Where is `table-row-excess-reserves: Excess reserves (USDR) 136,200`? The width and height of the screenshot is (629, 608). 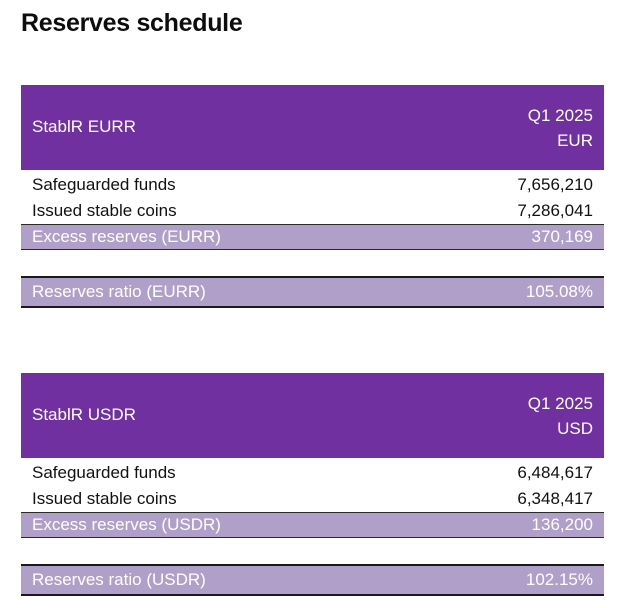
table-row-excess-reserves: Excess reserves (USDR) 136,200 is located at coordinates (312, 525).